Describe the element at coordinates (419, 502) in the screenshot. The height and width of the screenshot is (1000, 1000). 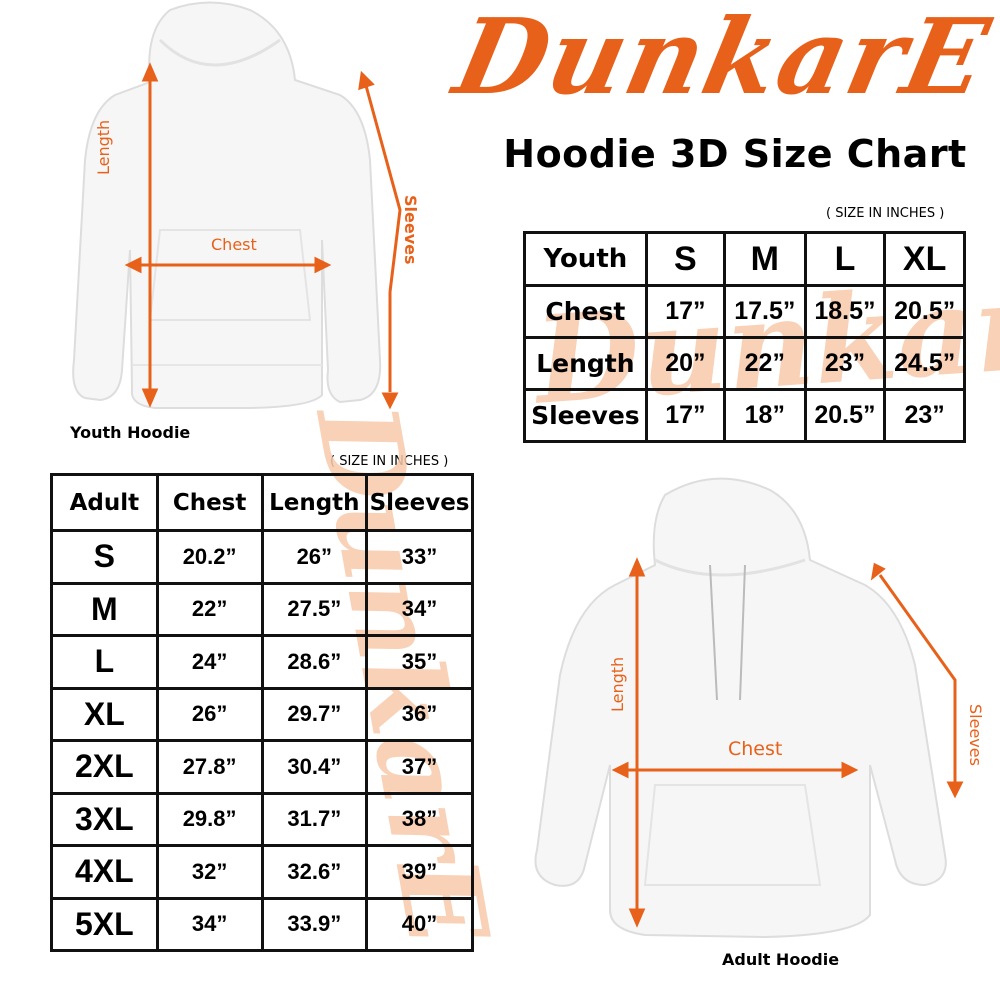
I see `header-cell: Sleeves` at that location.